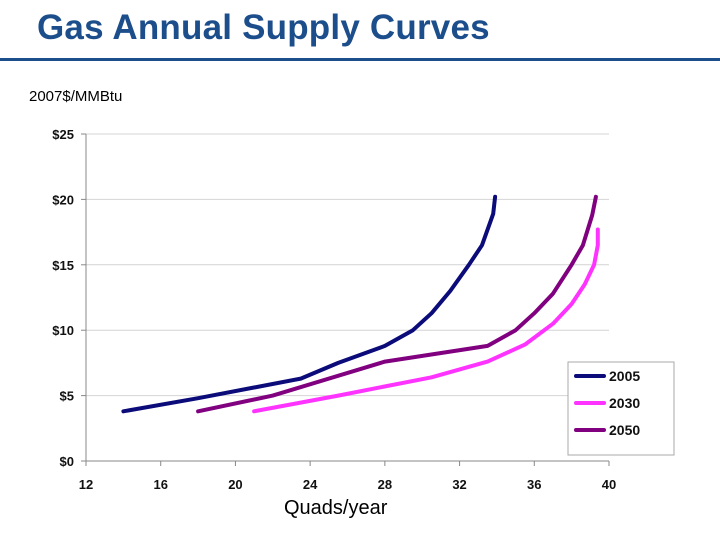 The width and height of the screenshot is (720, 540). What do you see at coordinates (385, 484) in the screenshot?
I see `x-tick-label-4: 28` at bounding box center [385, 484].